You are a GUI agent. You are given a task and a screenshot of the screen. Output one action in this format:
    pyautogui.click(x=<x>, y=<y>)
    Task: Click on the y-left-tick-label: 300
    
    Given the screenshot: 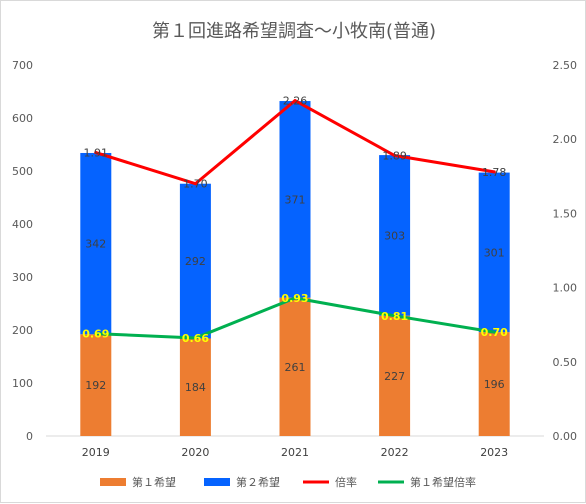 What is the action you would take?
    pyautogui.click(x=22, y=277)
    